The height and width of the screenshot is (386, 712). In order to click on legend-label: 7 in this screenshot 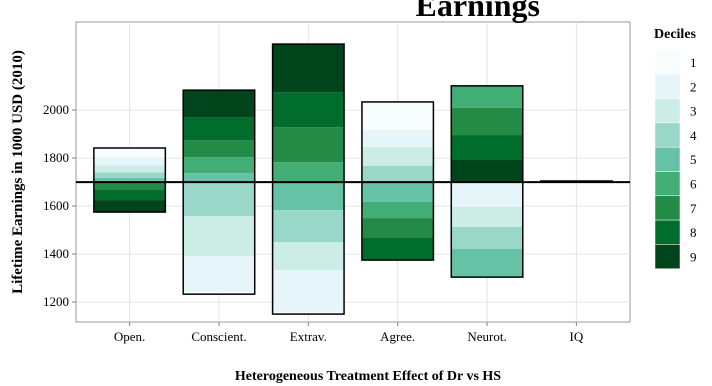, I will do `click(693, 208)`.